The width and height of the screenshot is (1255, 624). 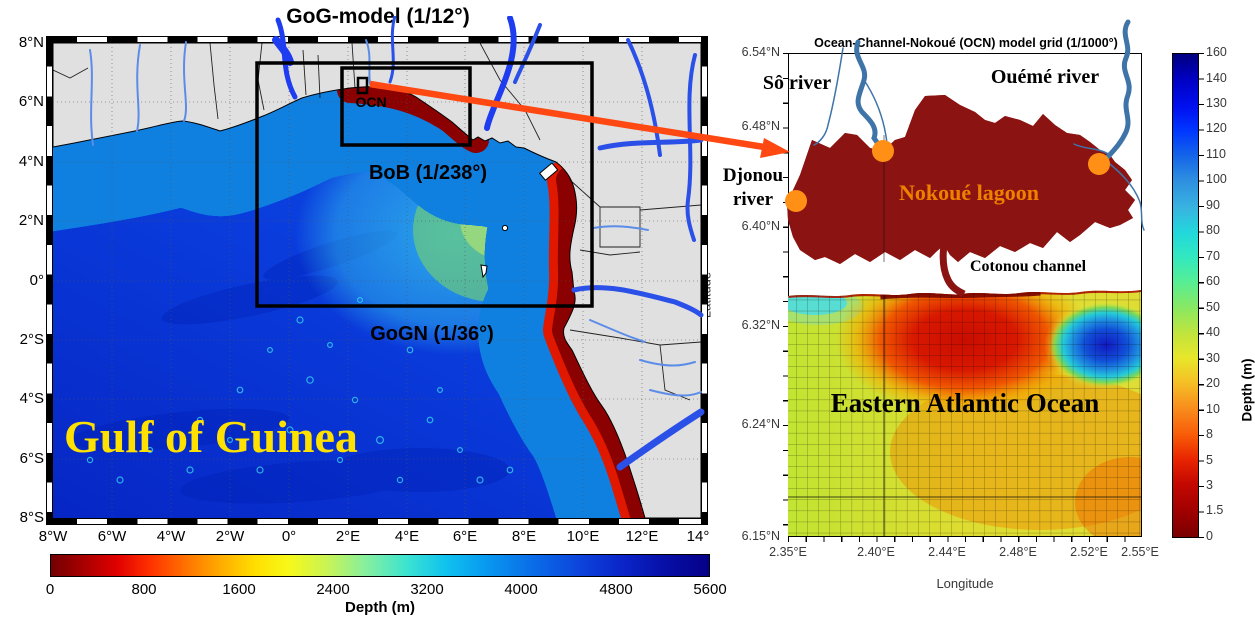 What do you see at coordinates (979, 125) in the screenshot?
I see `ocn-rivers` at bounding box center [979, 125].